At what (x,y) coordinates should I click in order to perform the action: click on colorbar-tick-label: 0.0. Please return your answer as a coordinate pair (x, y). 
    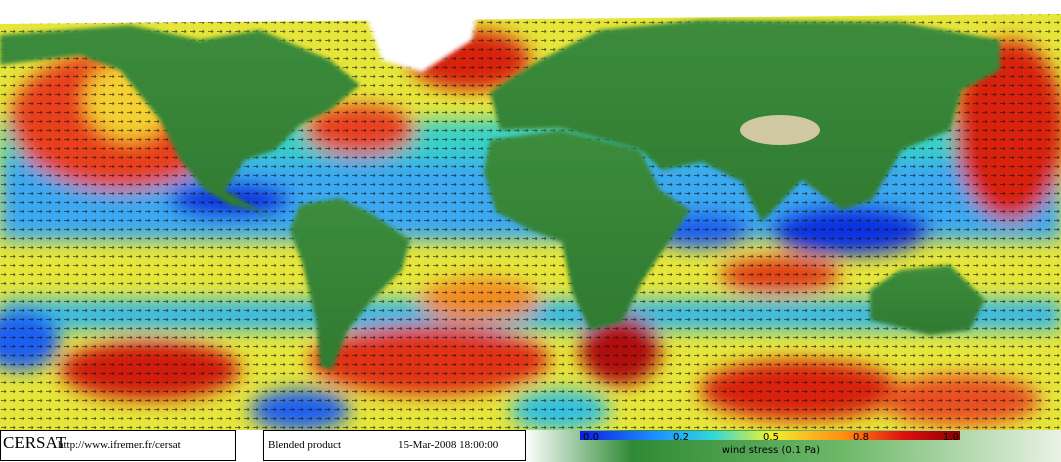
    Looking at the image, I should click on (591, 437).